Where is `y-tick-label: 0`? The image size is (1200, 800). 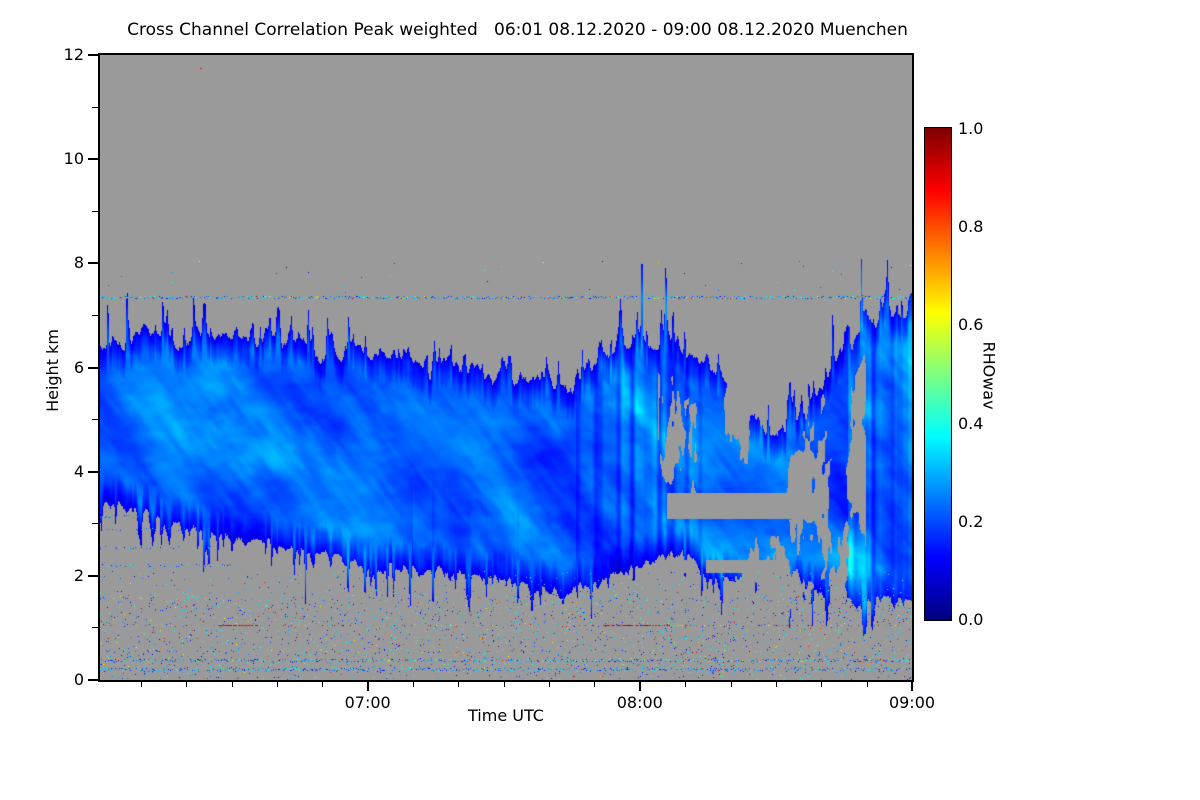 y-tick-label: 0 is located at coordinates (78, 679).